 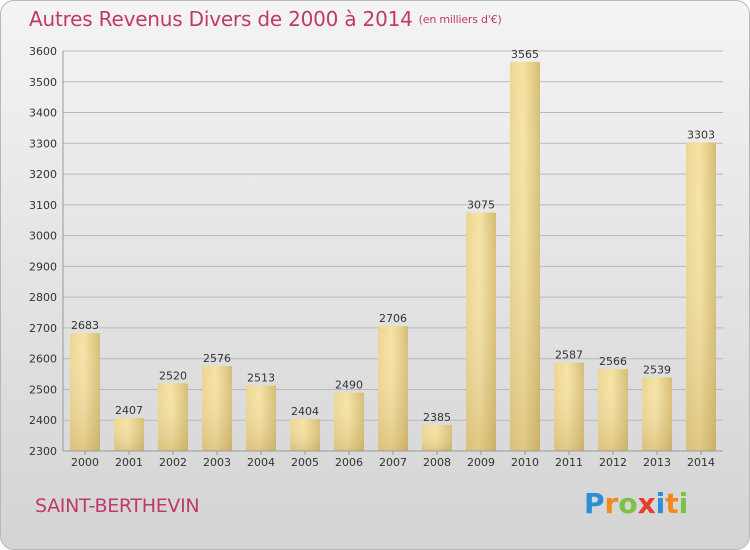 What do you see at coordinates (611, 503) in the screenshot?
I see `logo-letter: r` at bounding box center [611, 503].